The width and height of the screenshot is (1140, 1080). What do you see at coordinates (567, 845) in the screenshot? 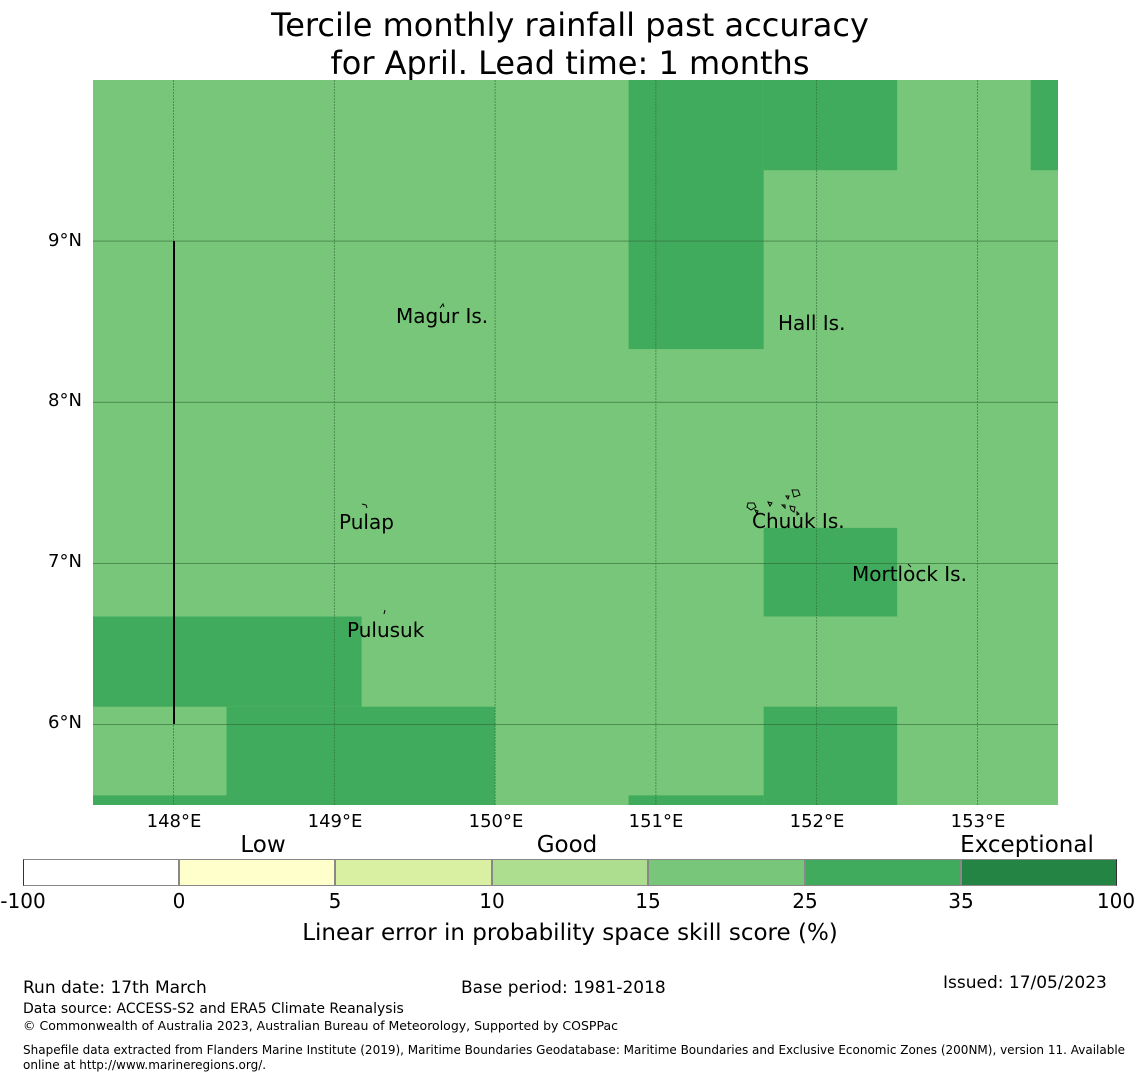
I see `legend-category-good: Good` at bounding box center [567, 845].